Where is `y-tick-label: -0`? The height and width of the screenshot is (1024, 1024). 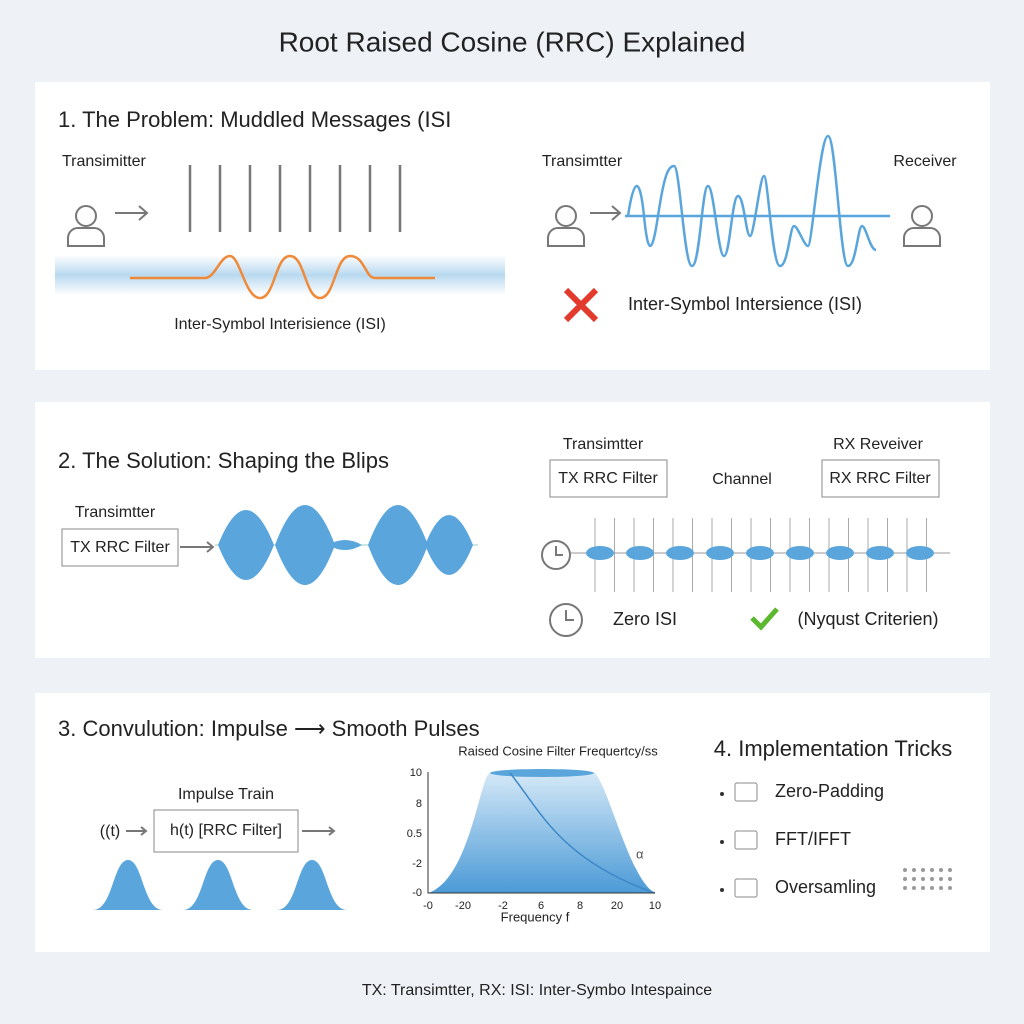
y-tick-label: -0 is located at coordinates (417, 893).